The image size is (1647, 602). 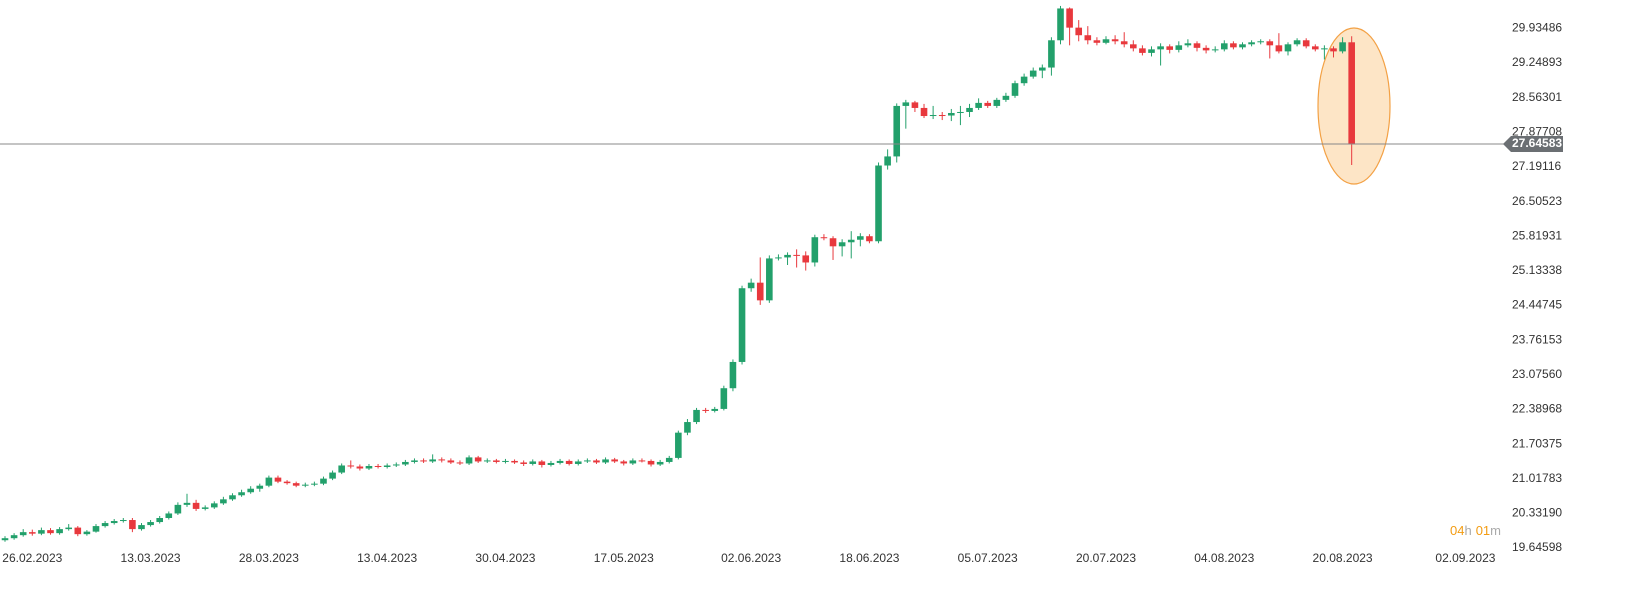 What do you see at coordinates (1537, 132) in the screenshot?
I see `y-tick-label: 27.87708` at bounding box center [1537, 132].